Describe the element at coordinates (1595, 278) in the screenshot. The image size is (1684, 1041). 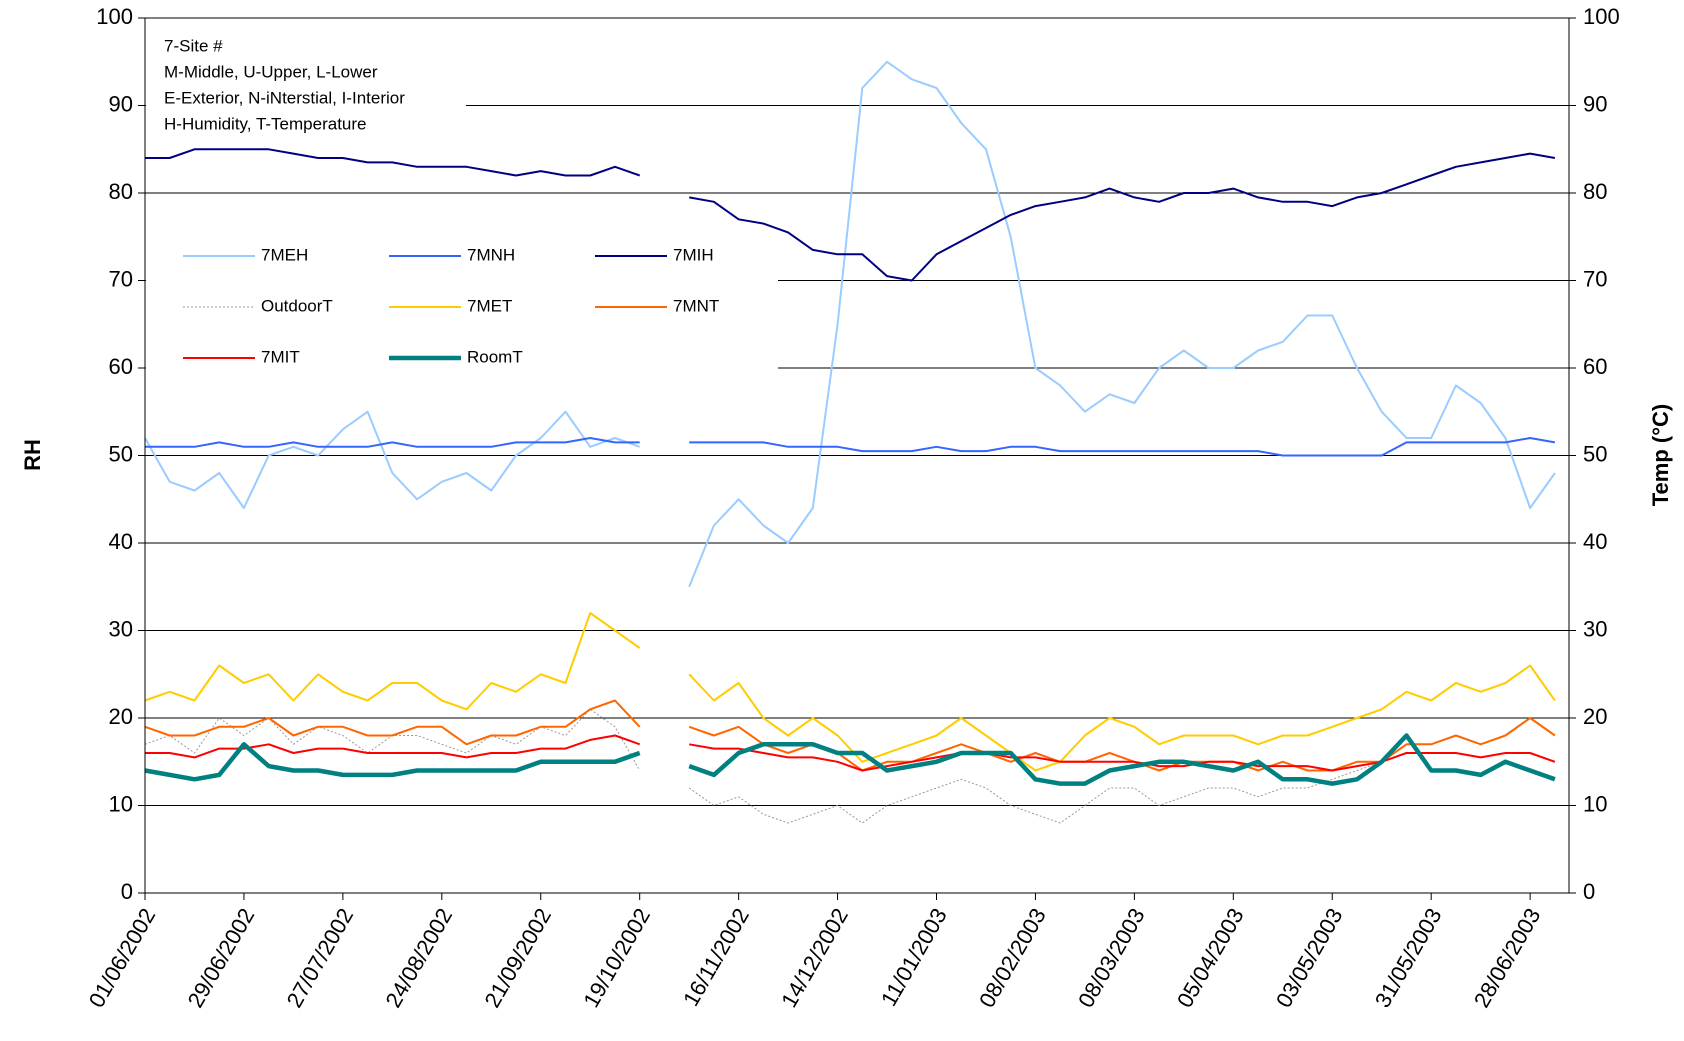
I see `y2-tick-label: 70` at that location.